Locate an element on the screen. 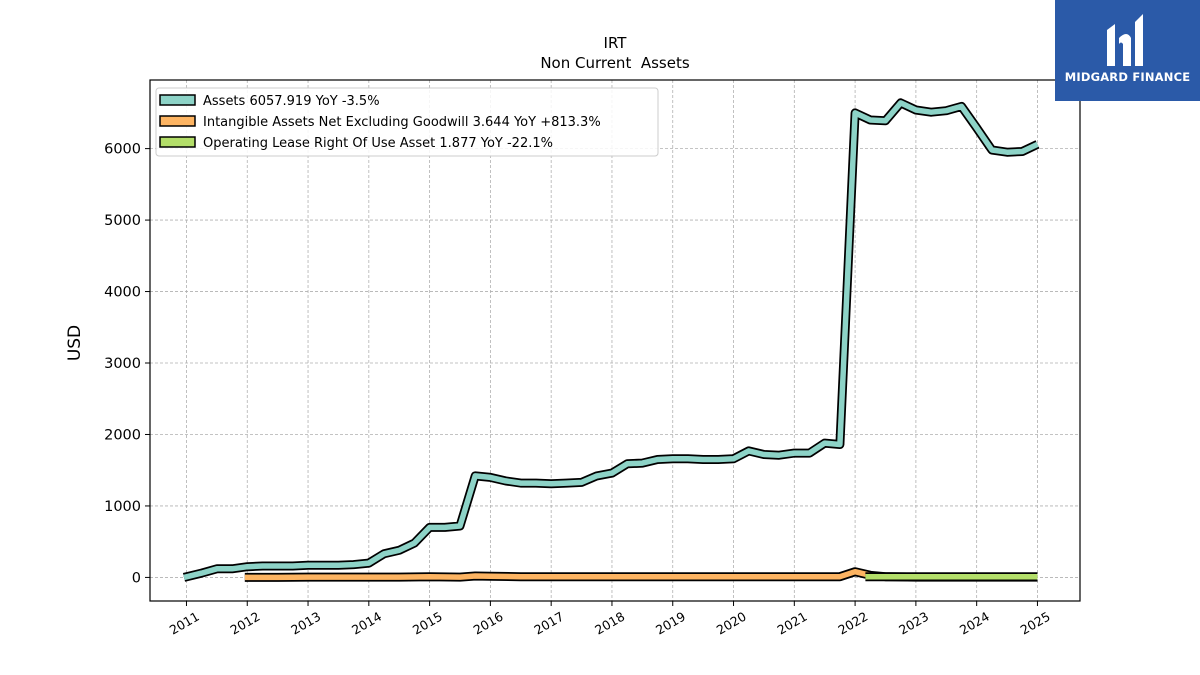 Image resolution: width=1200 pixels, height=675 pixels. brand-name: MIDGARD FINANCE is located at coordinates (1127, 77).